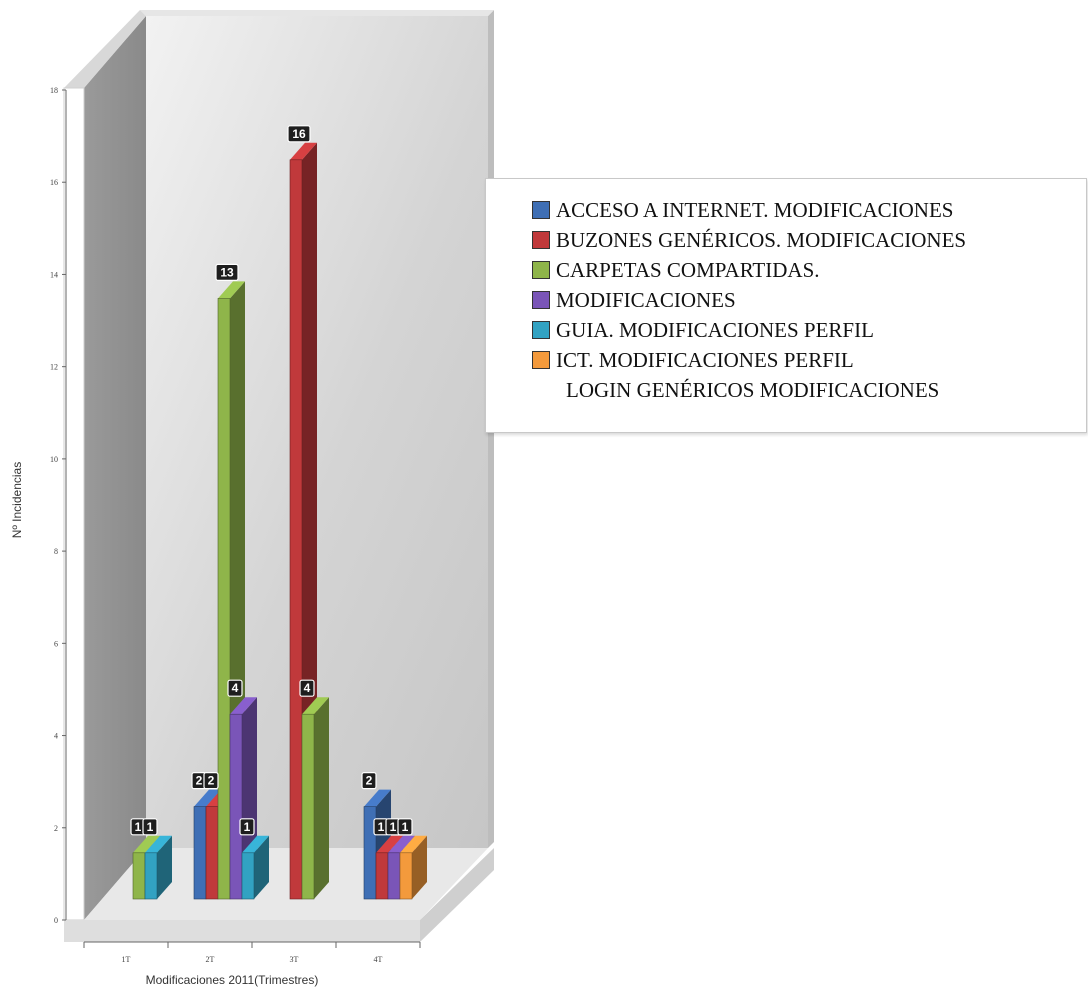 The image size is (1088, 1001). I want to click on y-tick-label: 10, so click(54, 459).